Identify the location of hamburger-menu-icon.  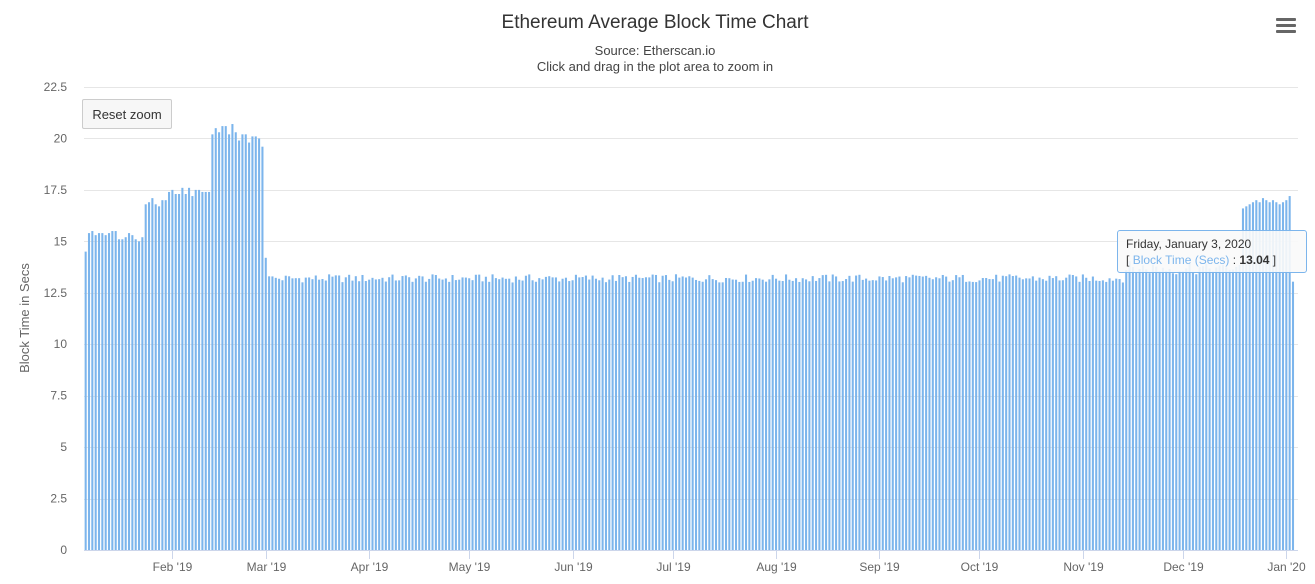
(1286, 27).